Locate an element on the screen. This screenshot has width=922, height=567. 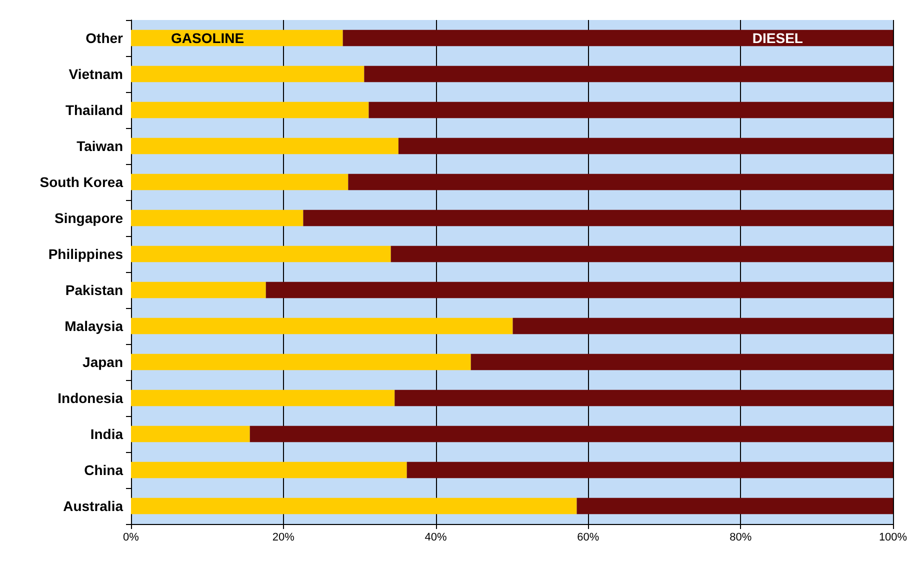
y-tick-label: South Korea is located at coordinates (82, 182).